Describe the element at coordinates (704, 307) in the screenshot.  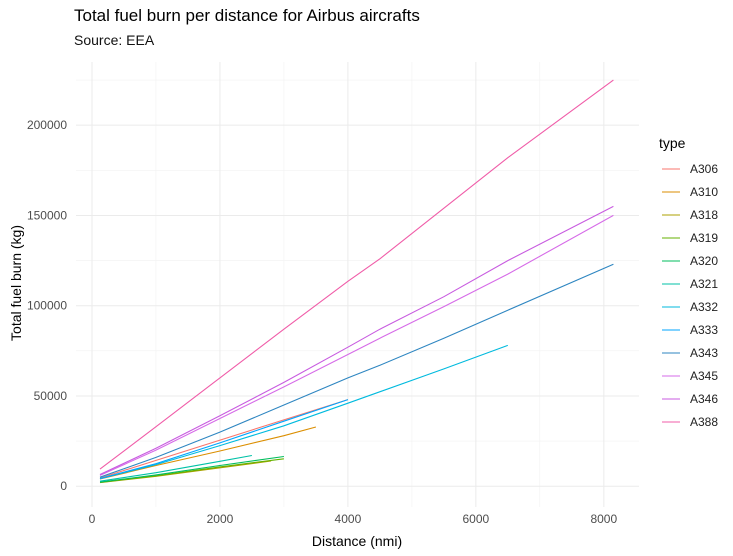
I see `legend-label-a332: A332` at that location.